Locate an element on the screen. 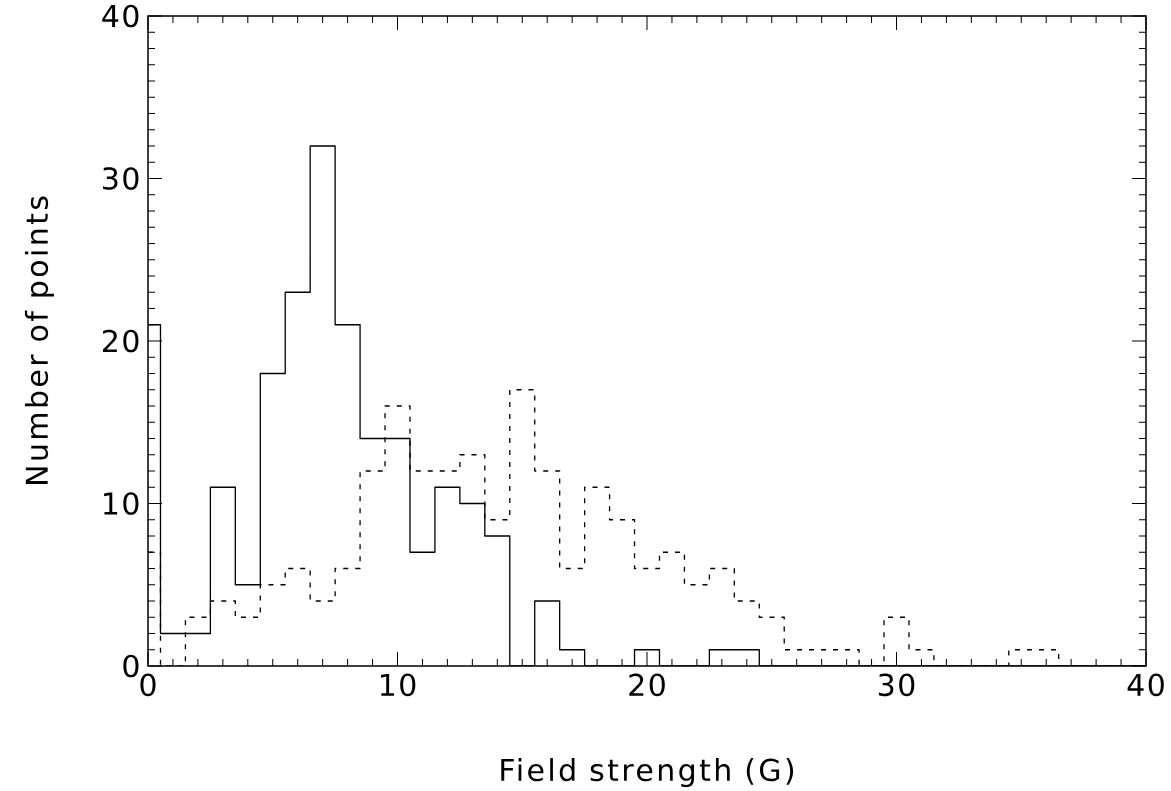 The image size is (1171, 791). y-tick-label: 40 is located at coordinates (120, 16).